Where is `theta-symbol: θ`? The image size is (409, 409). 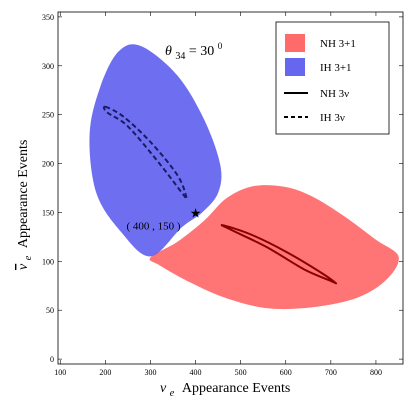 theta-symbol: θ is located at coordinates (168, 51).